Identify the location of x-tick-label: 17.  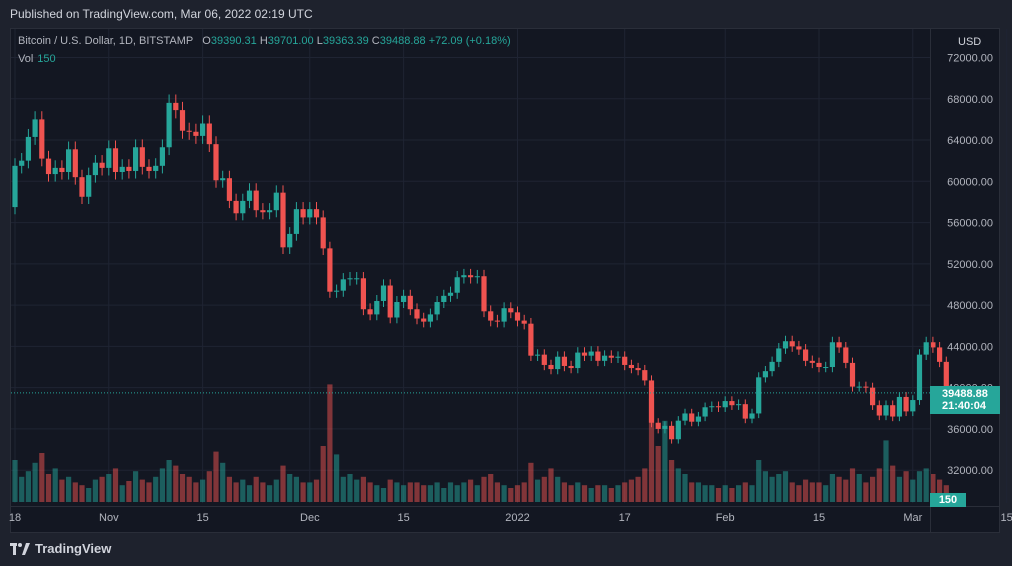
(625, 518).